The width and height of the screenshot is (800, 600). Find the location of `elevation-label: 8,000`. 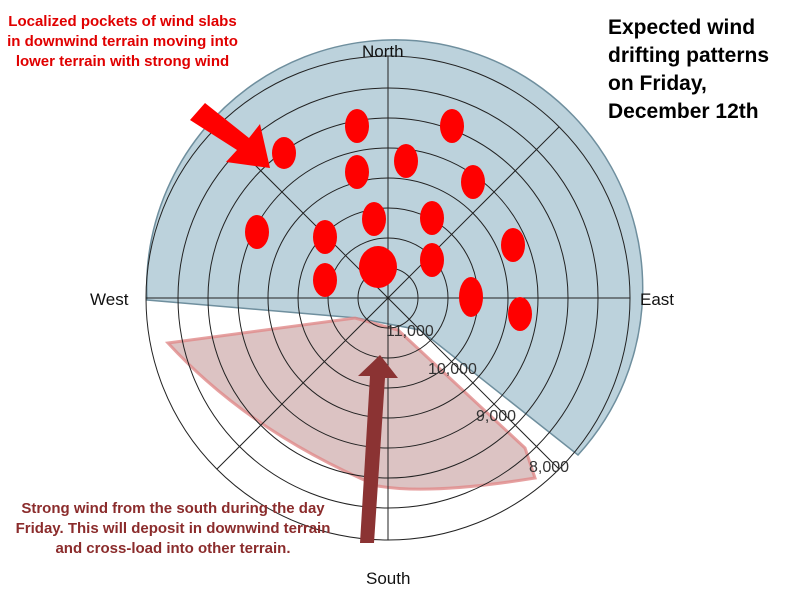

elevation-label: 8,000 is located at coordinates (549, 467).